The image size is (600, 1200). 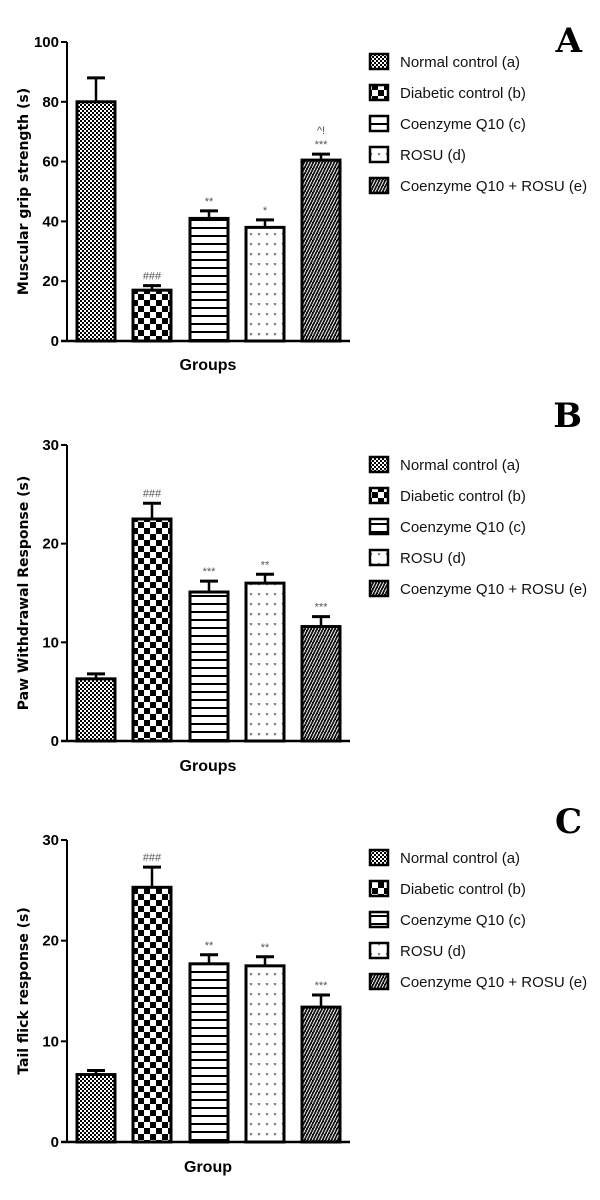 I want to click on significance-label: *, so click(x=265, y=211).